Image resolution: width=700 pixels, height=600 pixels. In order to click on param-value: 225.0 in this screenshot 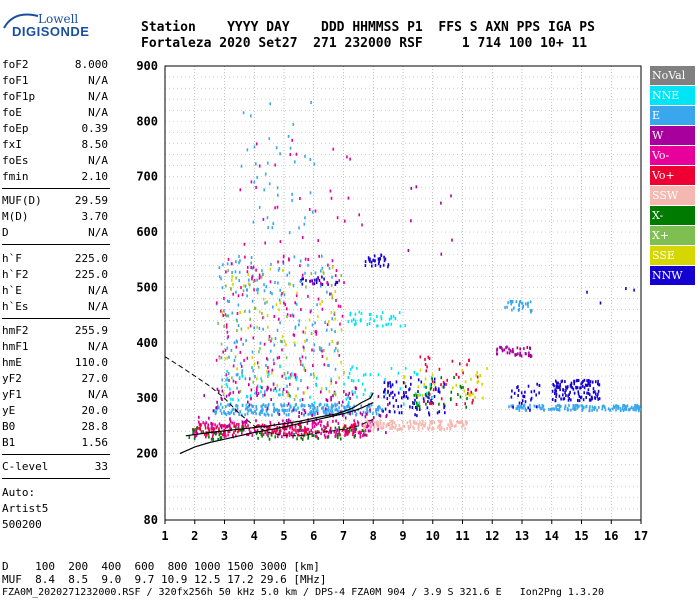, I will do `click(91, 274)`.